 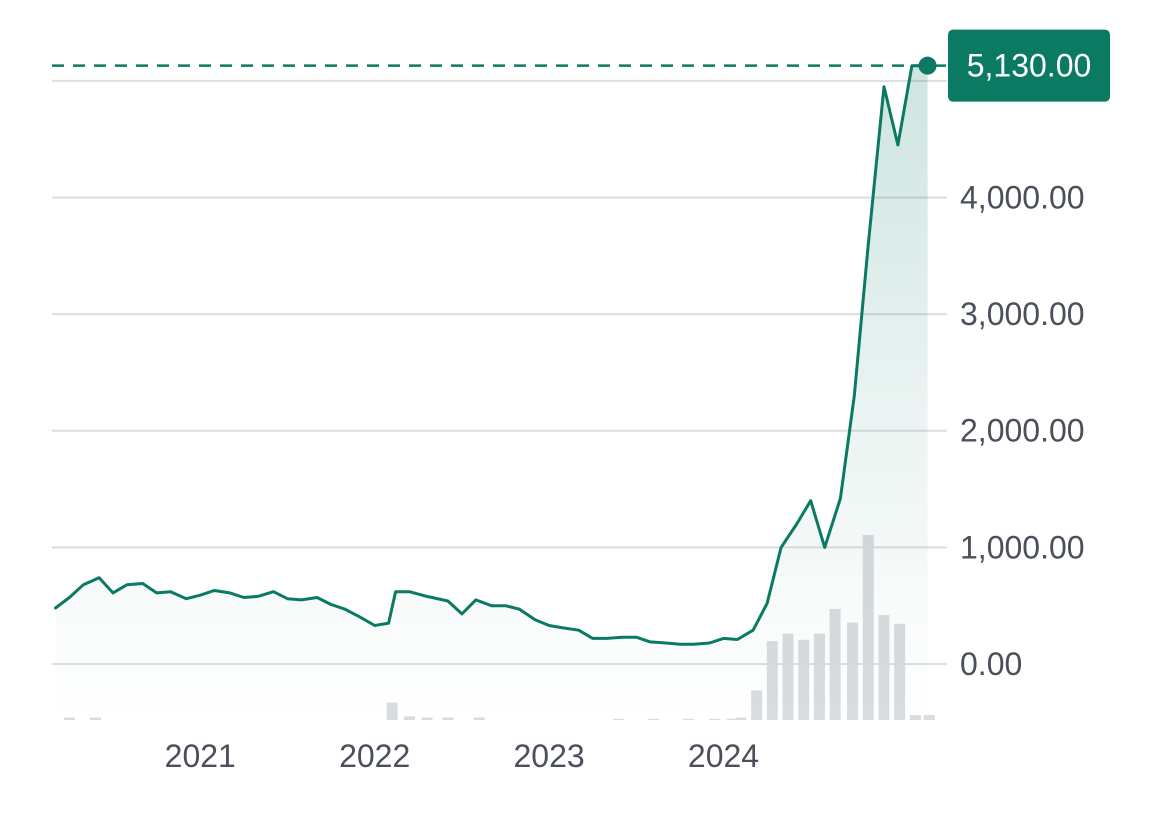 What do you see at coordinates (200, 756) in the screenshot?
I see `x-tick-label: 2021` at bounding box center [200, 756].